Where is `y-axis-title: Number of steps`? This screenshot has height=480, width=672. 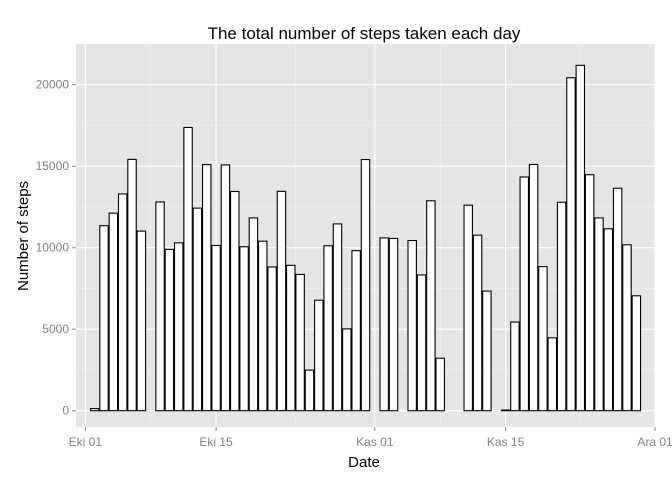
y-axis-title: Number of steps is located at coordinates (23, 236).